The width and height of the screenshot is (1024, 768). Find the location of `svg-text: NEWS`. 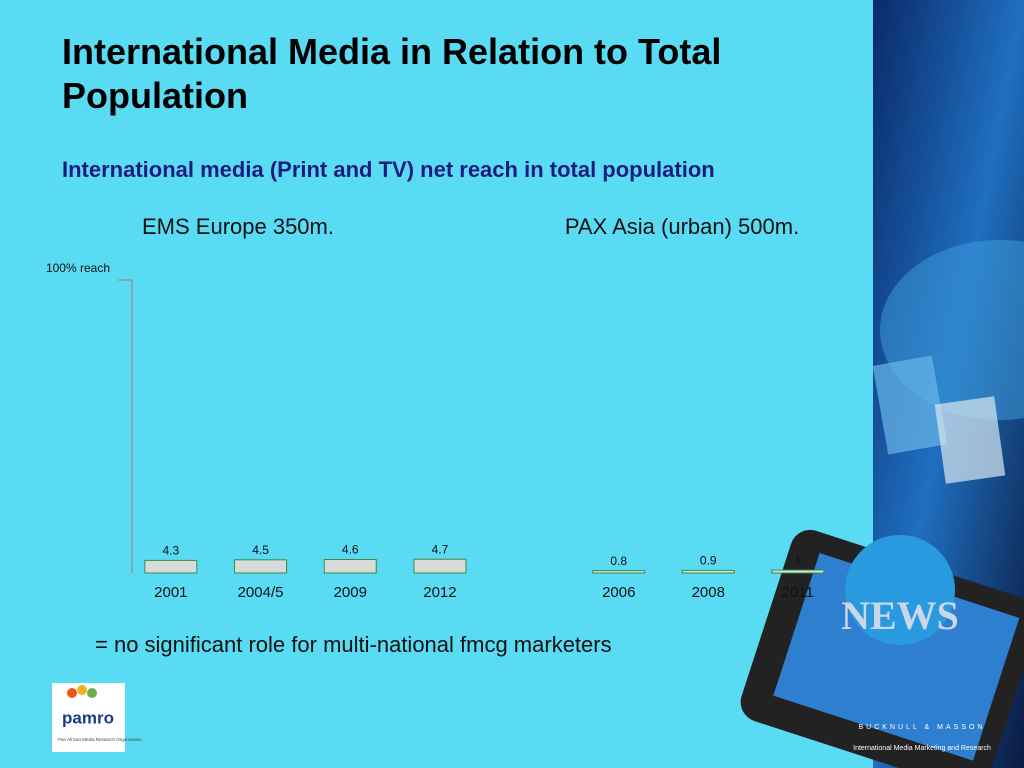

svg-text: NEWS is located at coordinates (900, 615).